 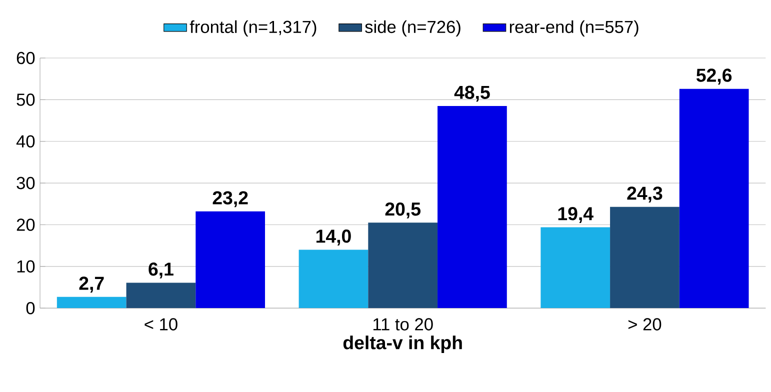 What do you see at coordinates (91, 284) in the screenshot?
I see `data-label: 2,7` at bounding box center [91, 284].